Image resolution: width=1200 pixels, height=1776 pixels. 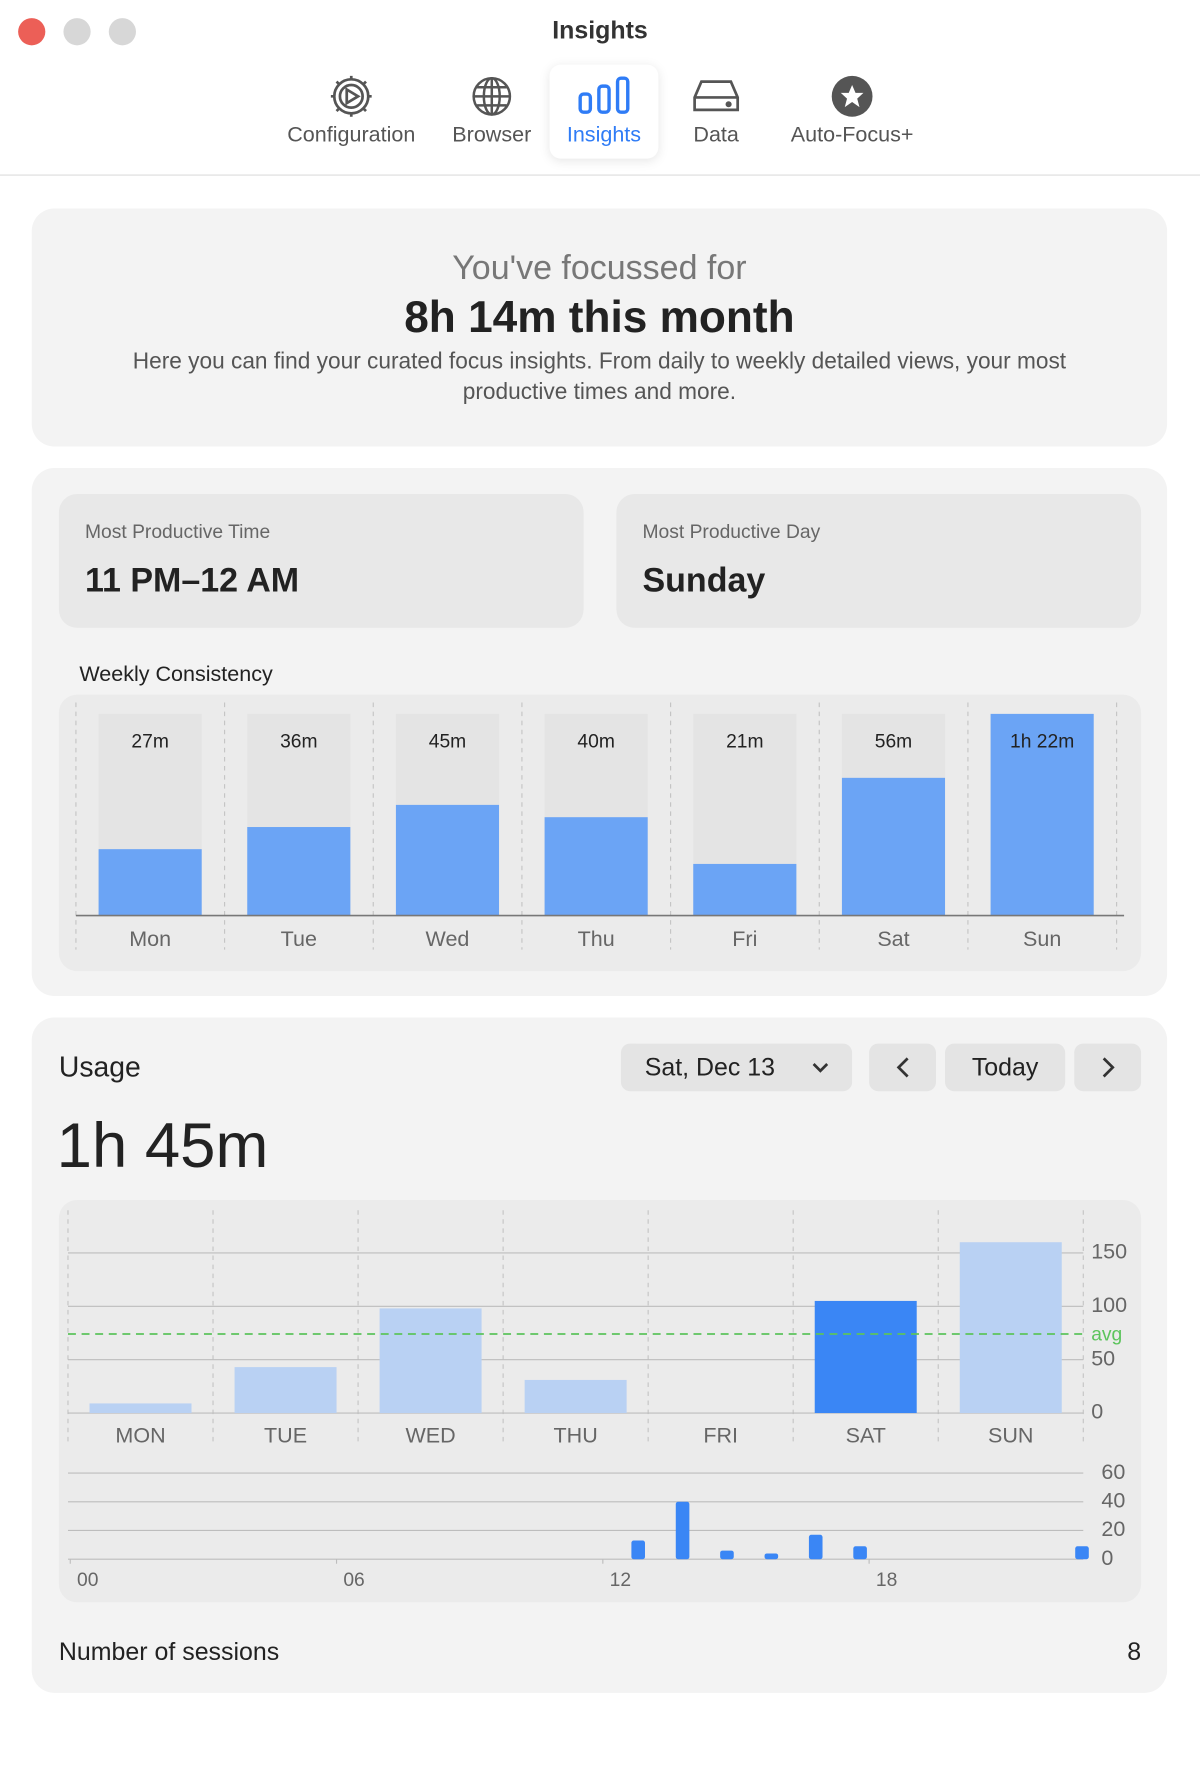 I want to click on date-text: Sat, Dec 13, so click(x=710, y=1067).